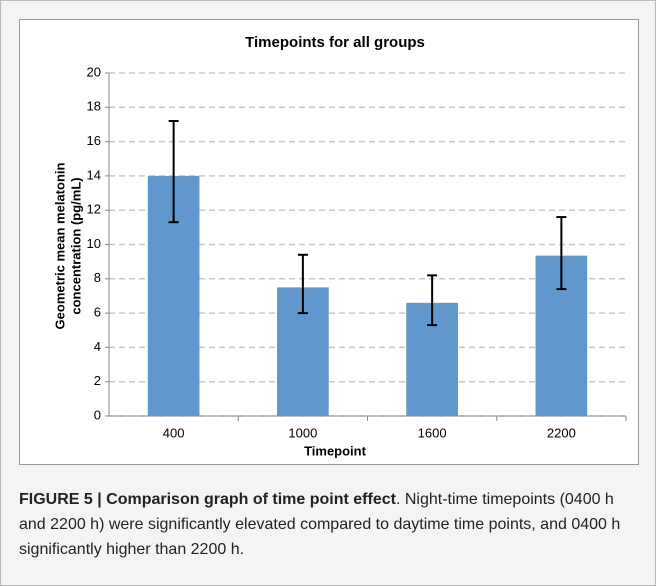 Image resolution: width=656 pixels, height=586 pixels. What do you see at coordinates (75, 245) in the screenshot?
I see `y-axis-label: concentration (pg/mL)` at bounding box center [75, 245].